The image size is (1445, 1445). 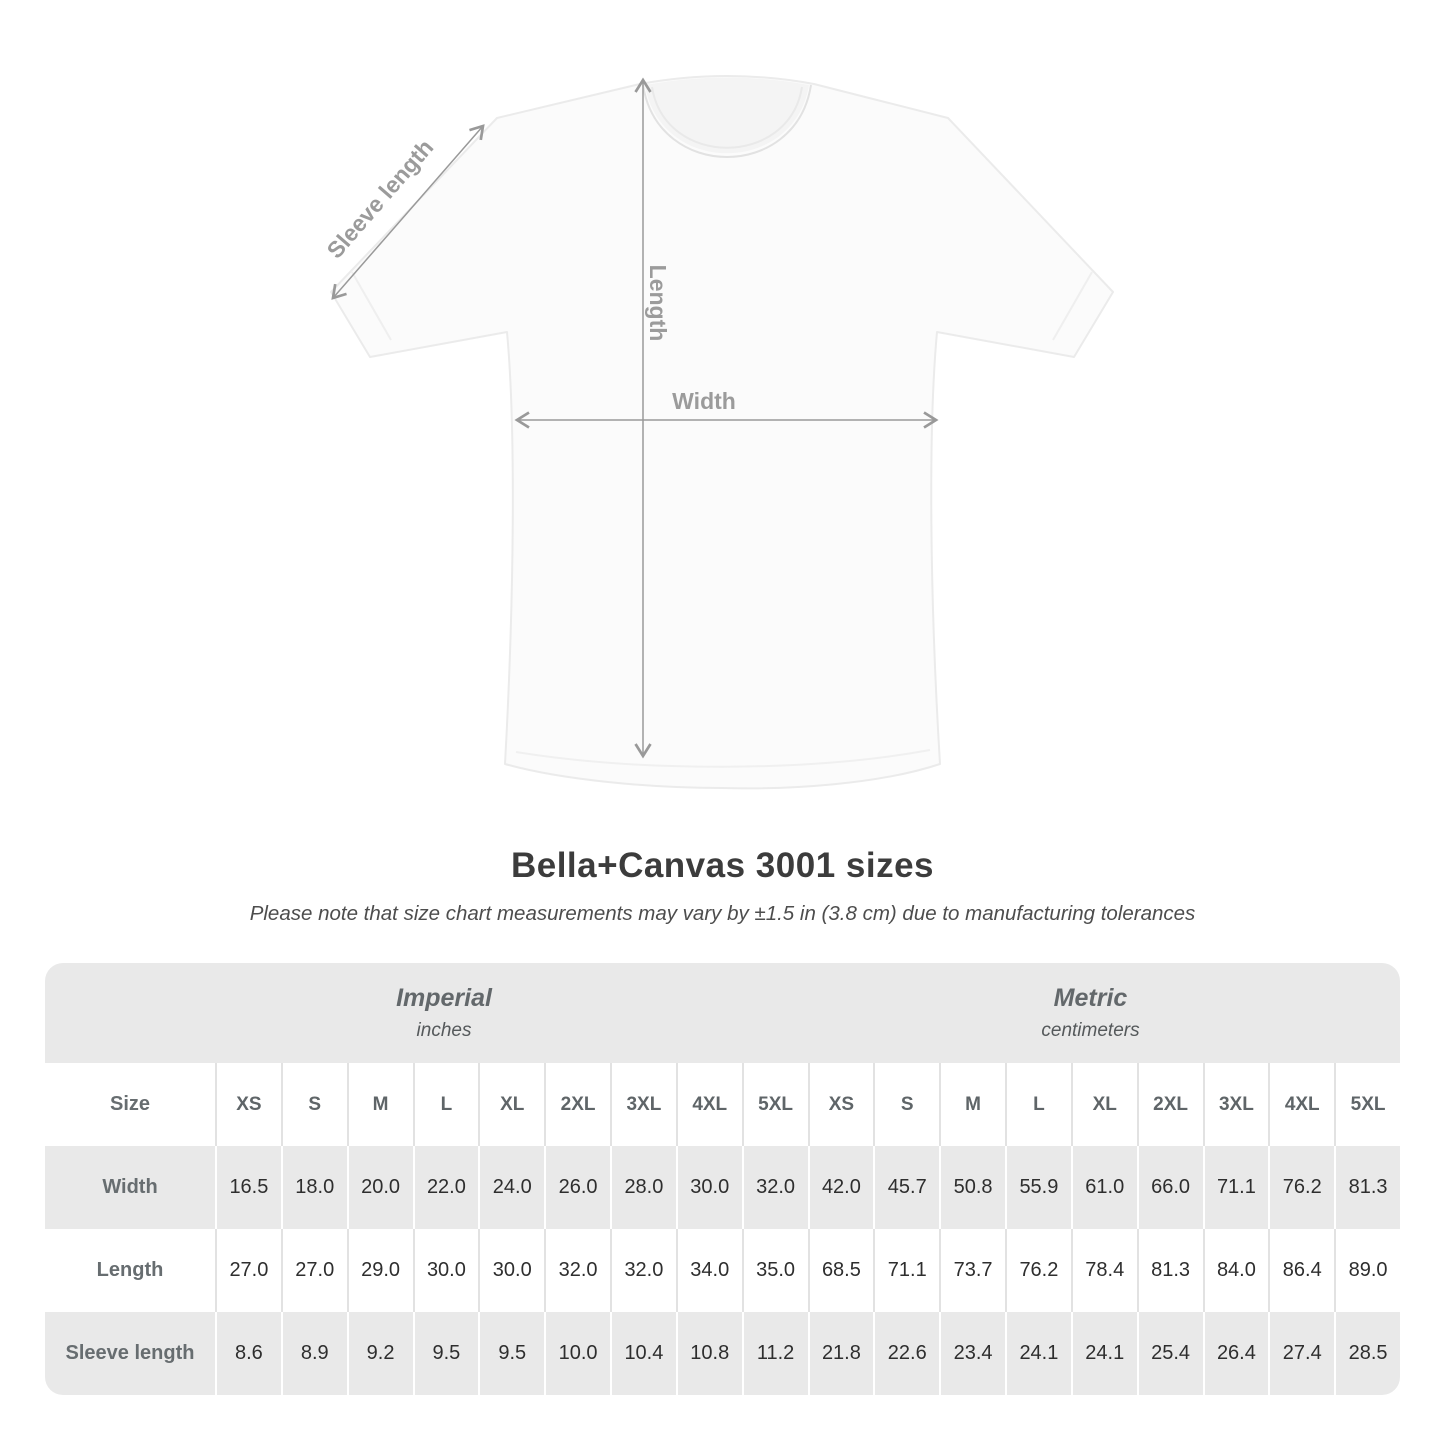 What do you see at coordinates (1072, 306) in the screenshot?
I see `right-cuff-seam` at bounding box center [1072, 306].